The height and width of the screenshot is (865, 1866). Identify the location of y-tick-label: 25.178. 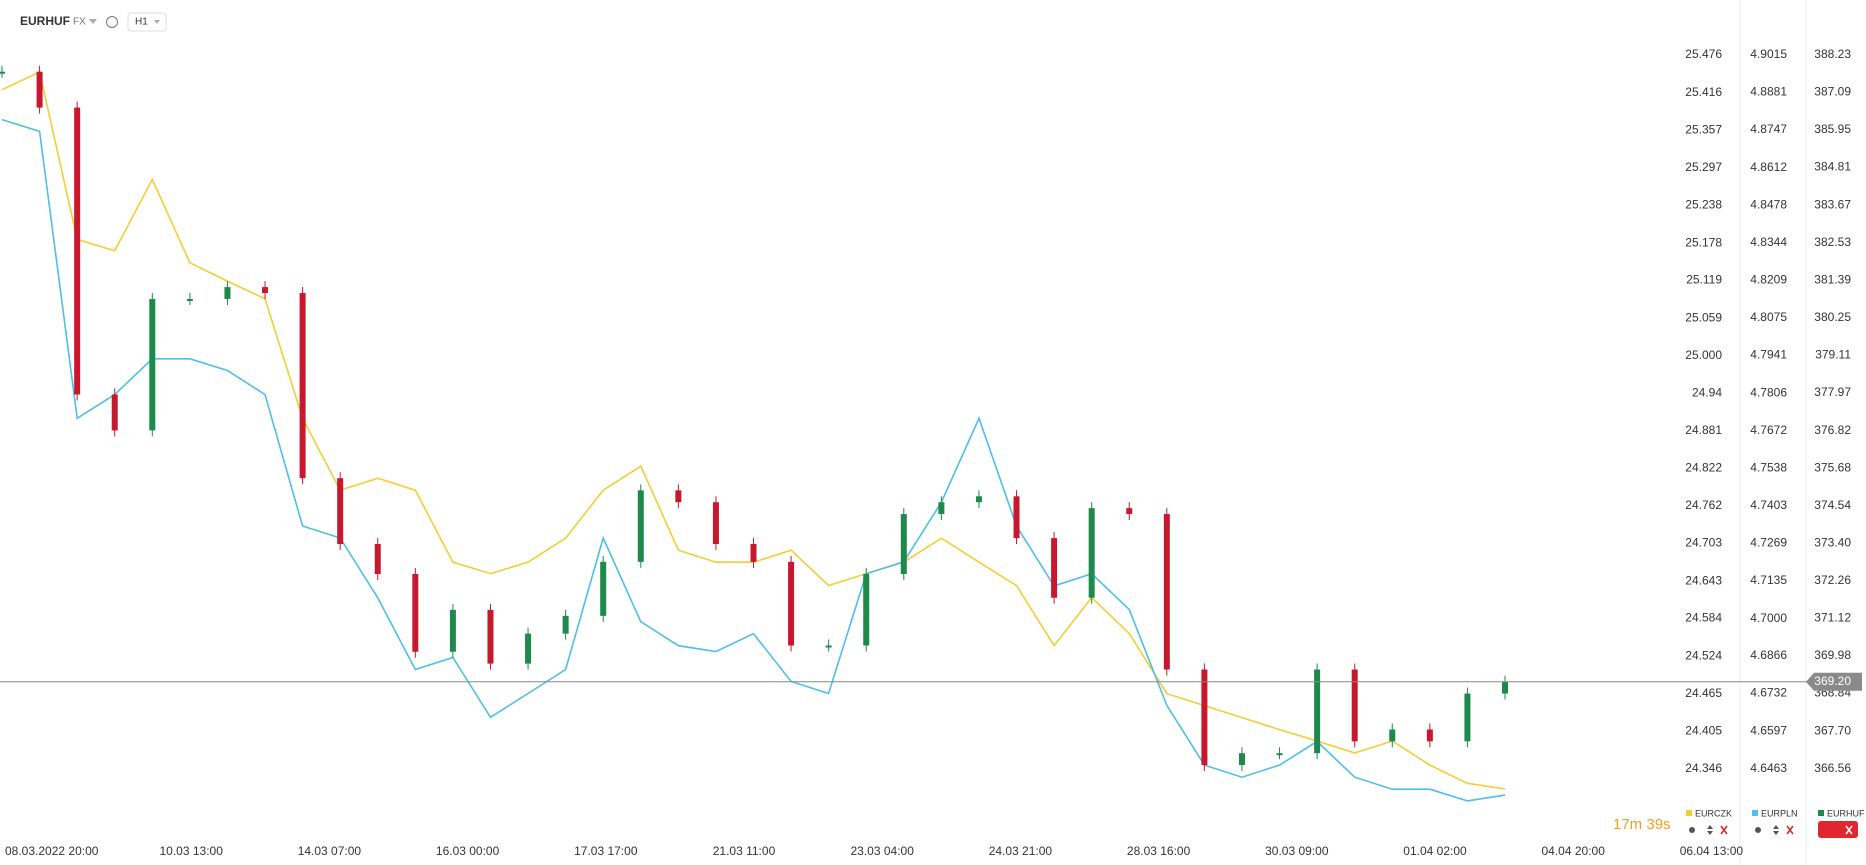
(1703, 242).